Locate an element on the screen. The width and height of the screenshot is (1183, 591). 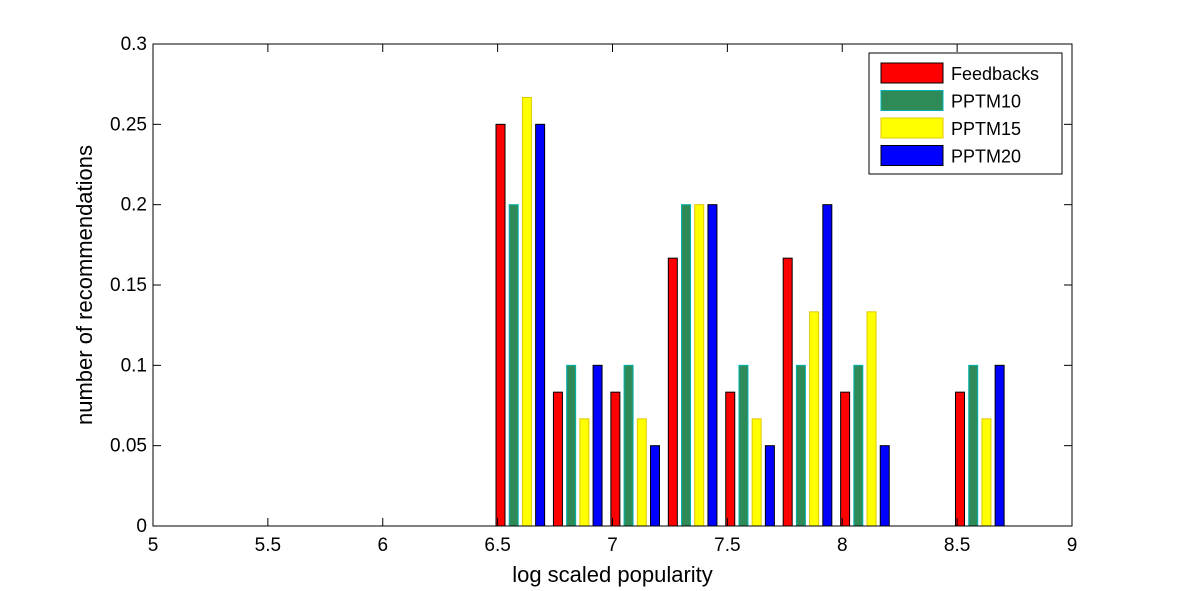
y-tick-label: 0.2 is located at coordinates (134, 205).